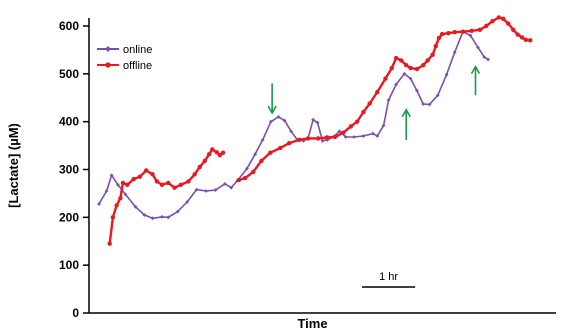  What do you see at coordinates (69, 26) in the screenshot?
I see `y-tick-label: 600` at bounding box center [69, 26].